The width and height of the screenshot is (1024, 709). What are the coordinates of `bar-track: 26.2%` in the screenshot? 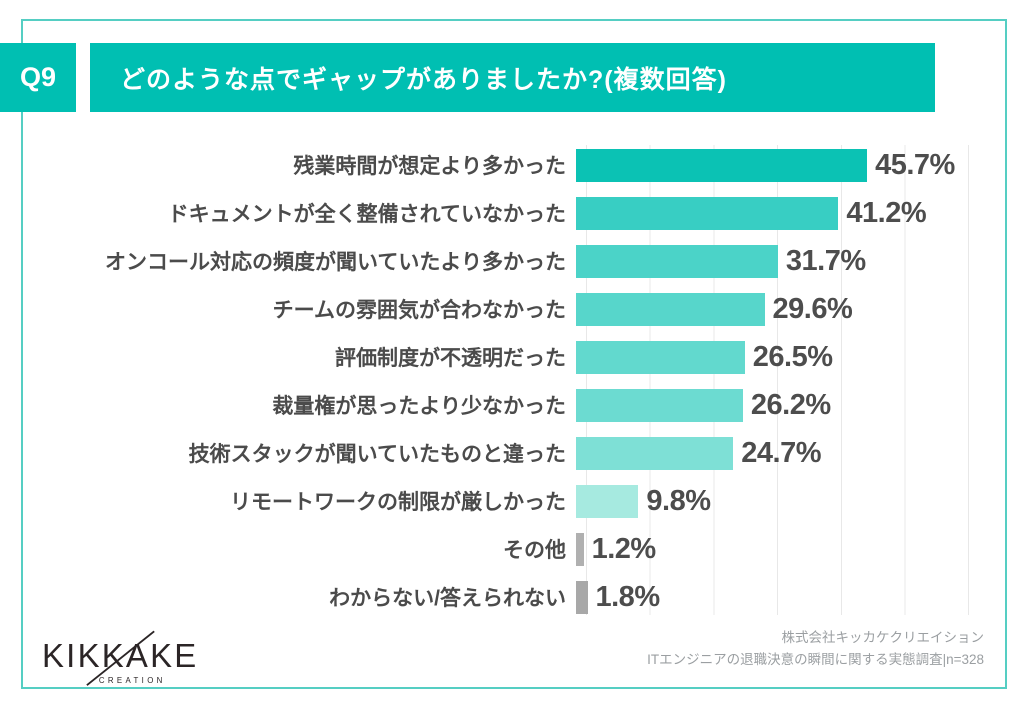 It's located at (783, 405).